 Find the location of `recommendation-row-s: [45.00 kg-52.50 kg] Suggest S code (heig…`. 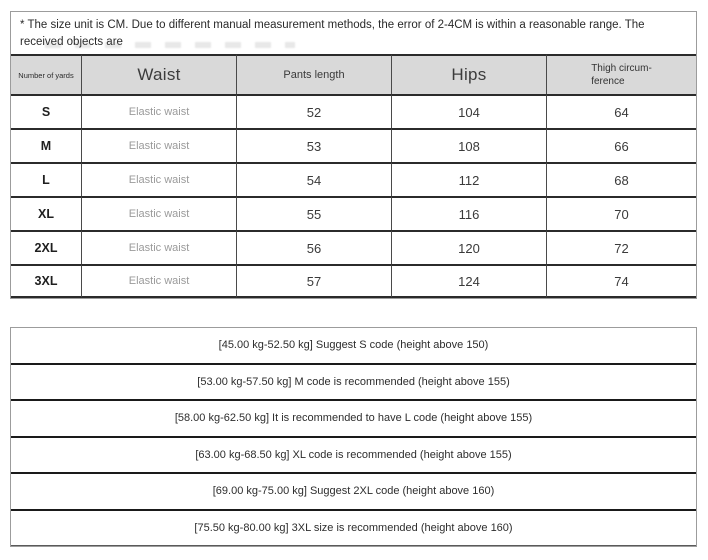

recommendation-row-s: [45.00 kg-52.50 kg] Suggest S code (heig… is located at coordinates (353, 346).